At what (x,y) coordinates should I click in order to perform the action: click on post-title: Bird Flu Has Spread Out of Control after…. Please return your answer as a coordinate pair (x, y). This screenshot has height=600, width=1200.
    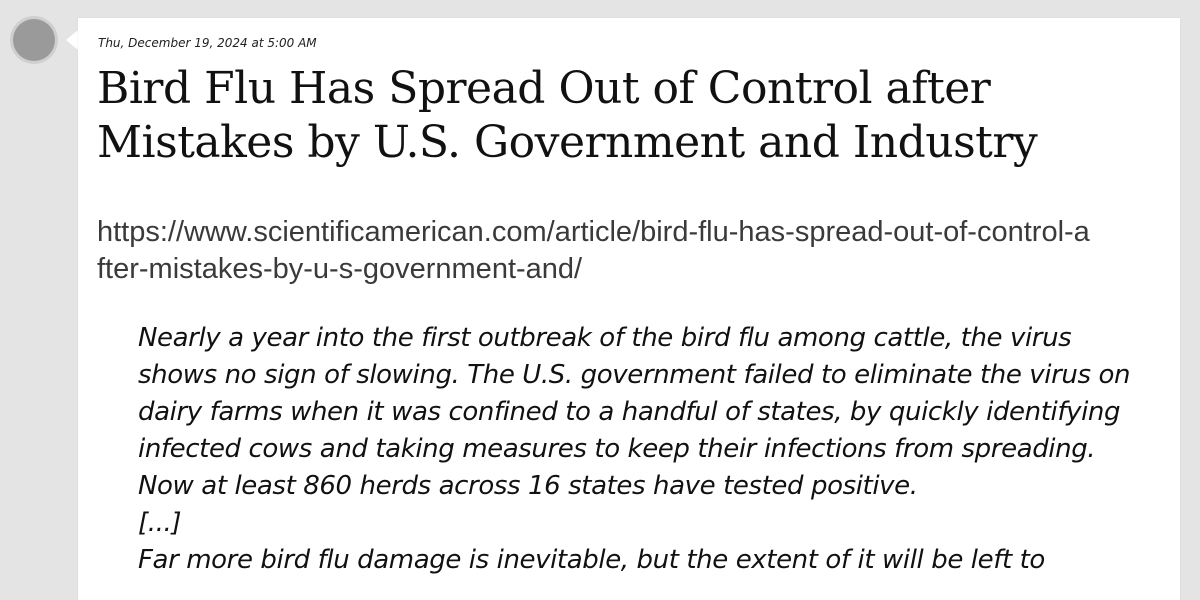
    Looking at the image, I should click on (567, 115).